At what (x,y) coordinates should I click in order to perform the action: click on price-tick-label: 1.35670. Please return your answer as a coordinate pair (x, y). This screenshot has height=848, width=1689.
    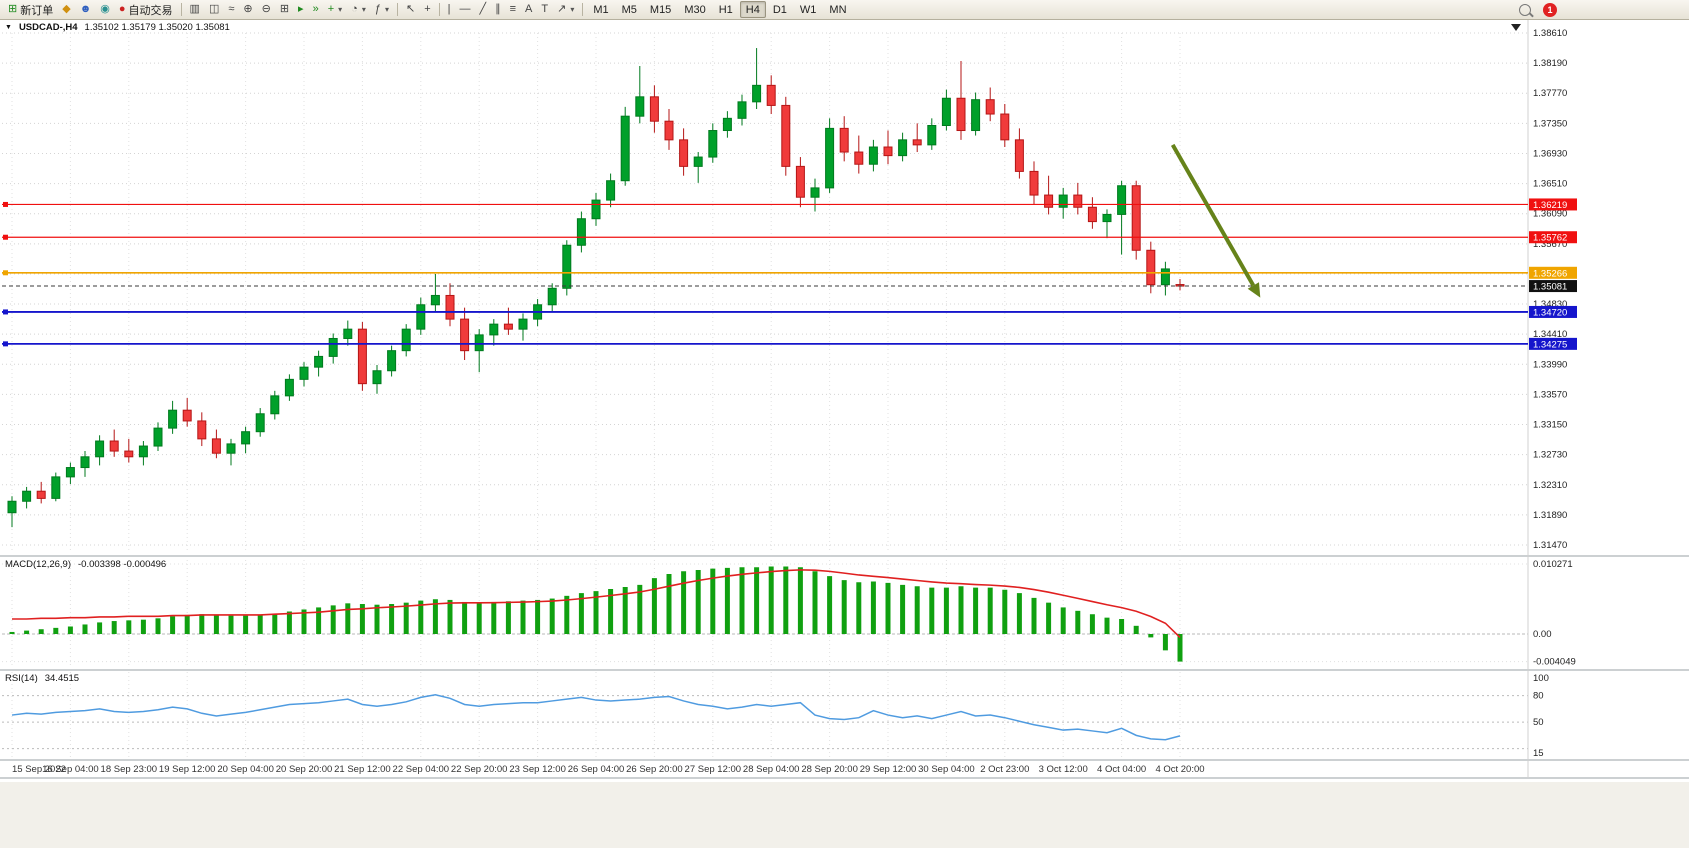
    Looking at the image, I should click on (1550, 244).